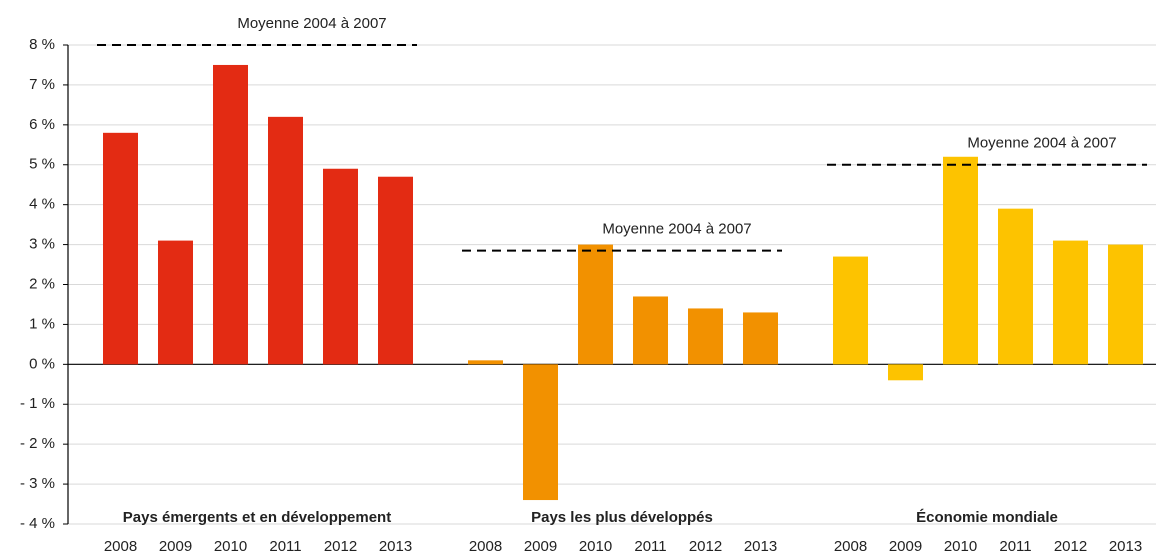  Describe the element at coordinates (42, 363) in the screenshot. I see `y-tick-label: 0 %` at that location.